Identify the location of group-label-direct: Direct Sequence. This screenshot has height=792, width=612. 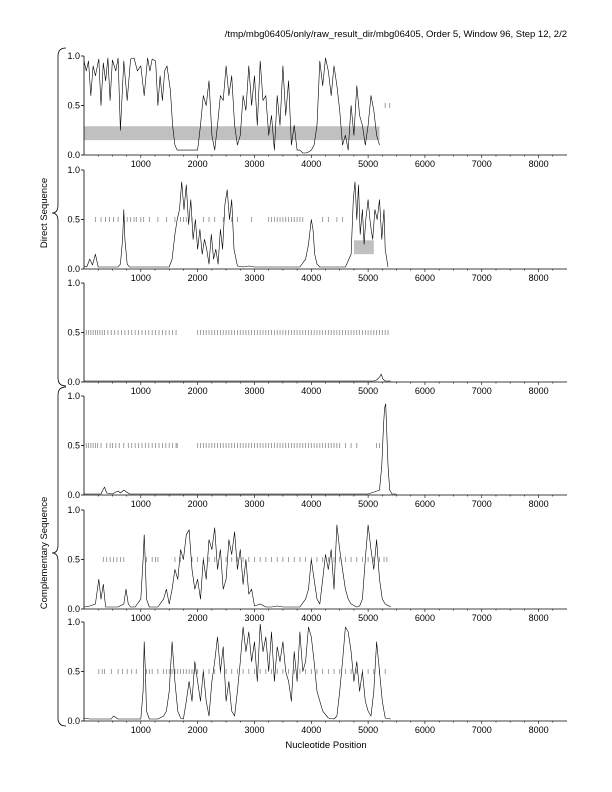
(44, 213).